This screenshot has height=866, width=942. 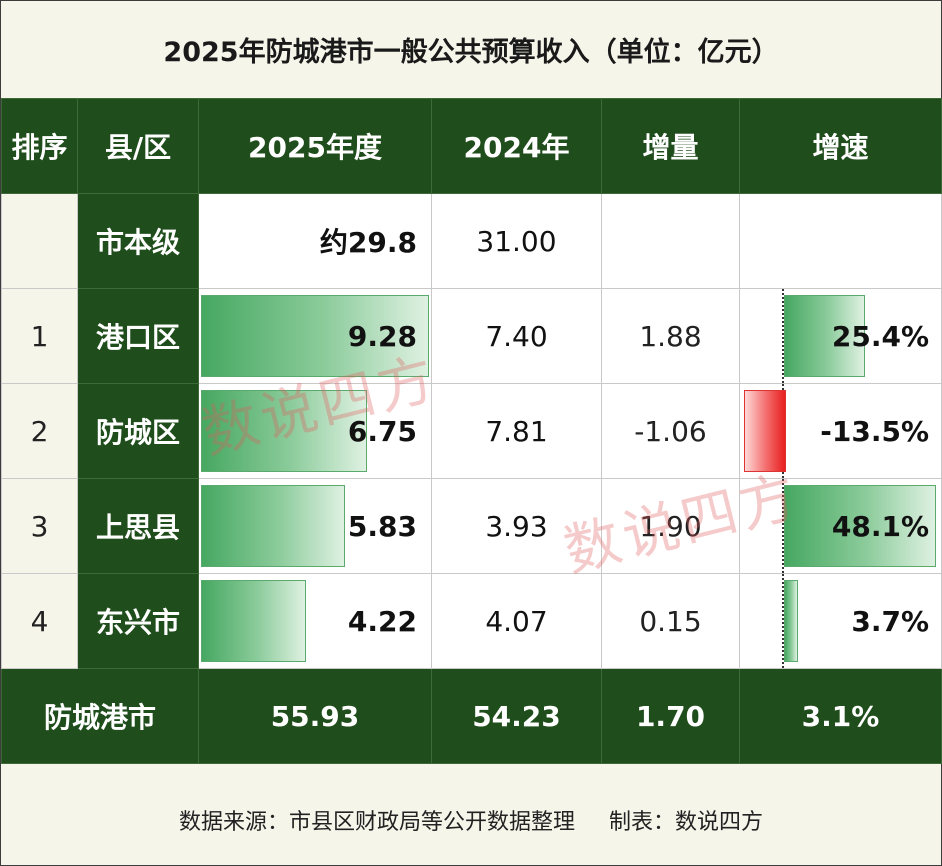 I want to click on value-2024: 7.40, so click(x=516, y=336).